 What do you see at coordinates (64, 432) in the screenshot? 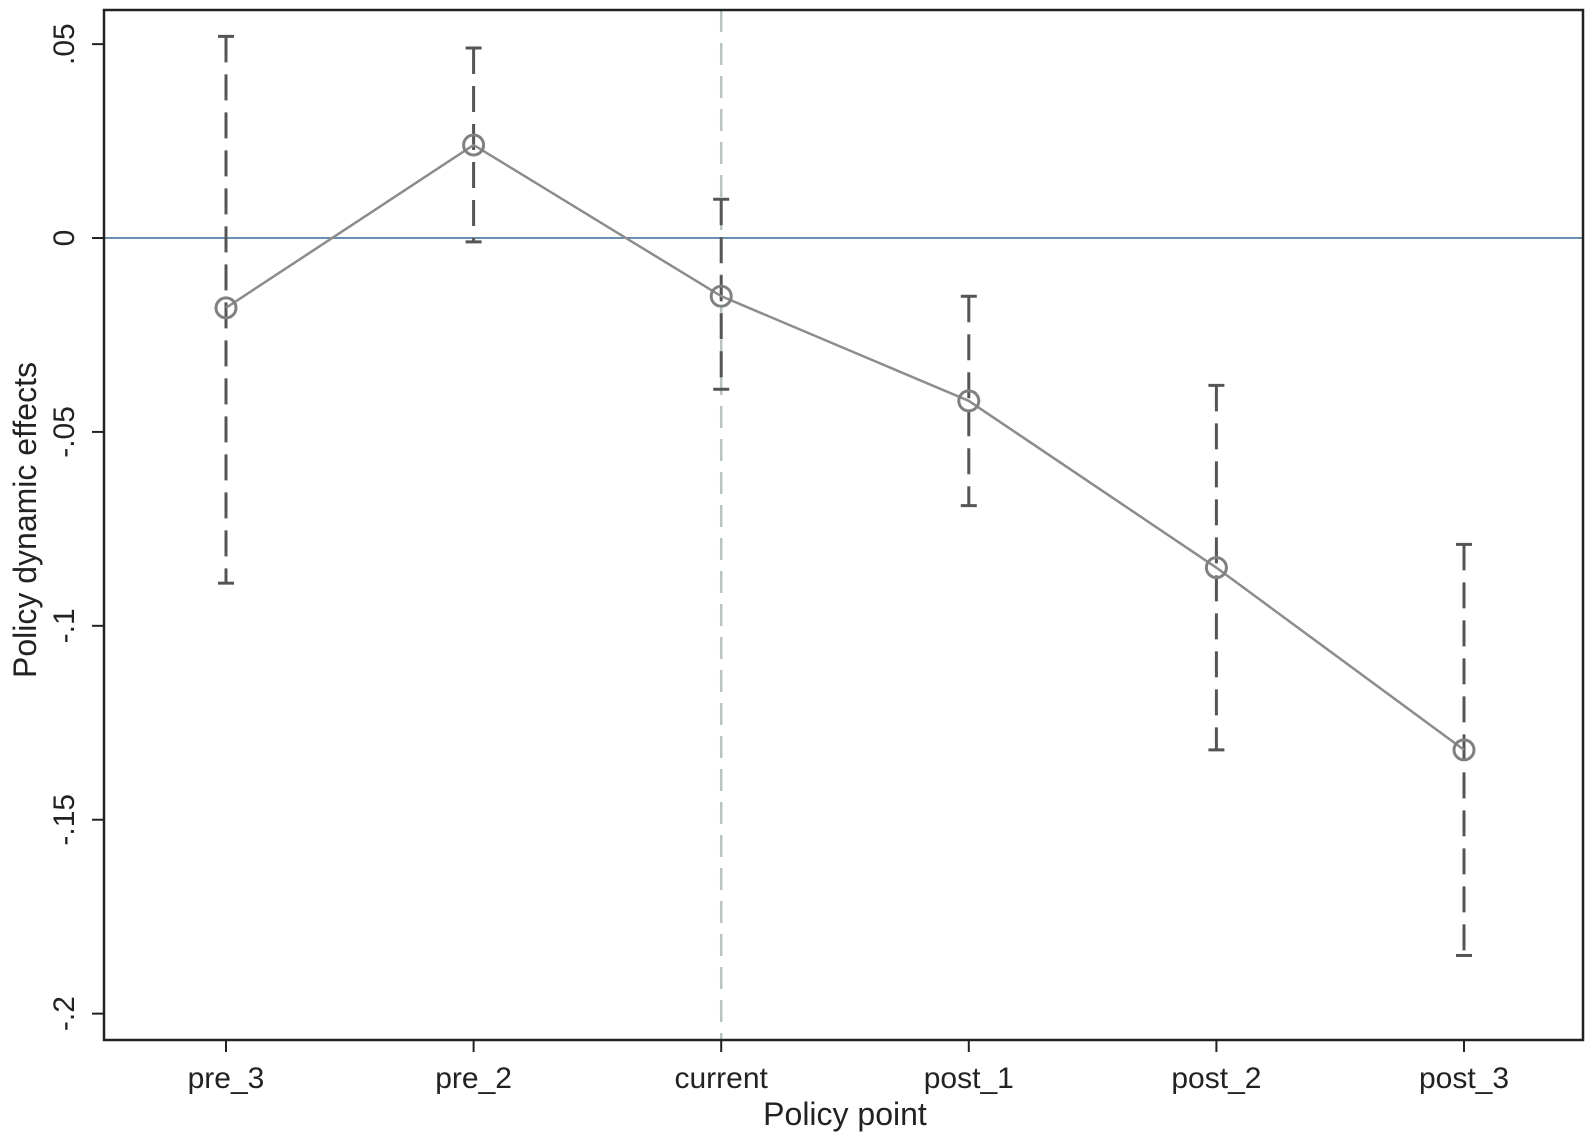
I see `y-tick-label: -.05` at bounding box center [64, 432].